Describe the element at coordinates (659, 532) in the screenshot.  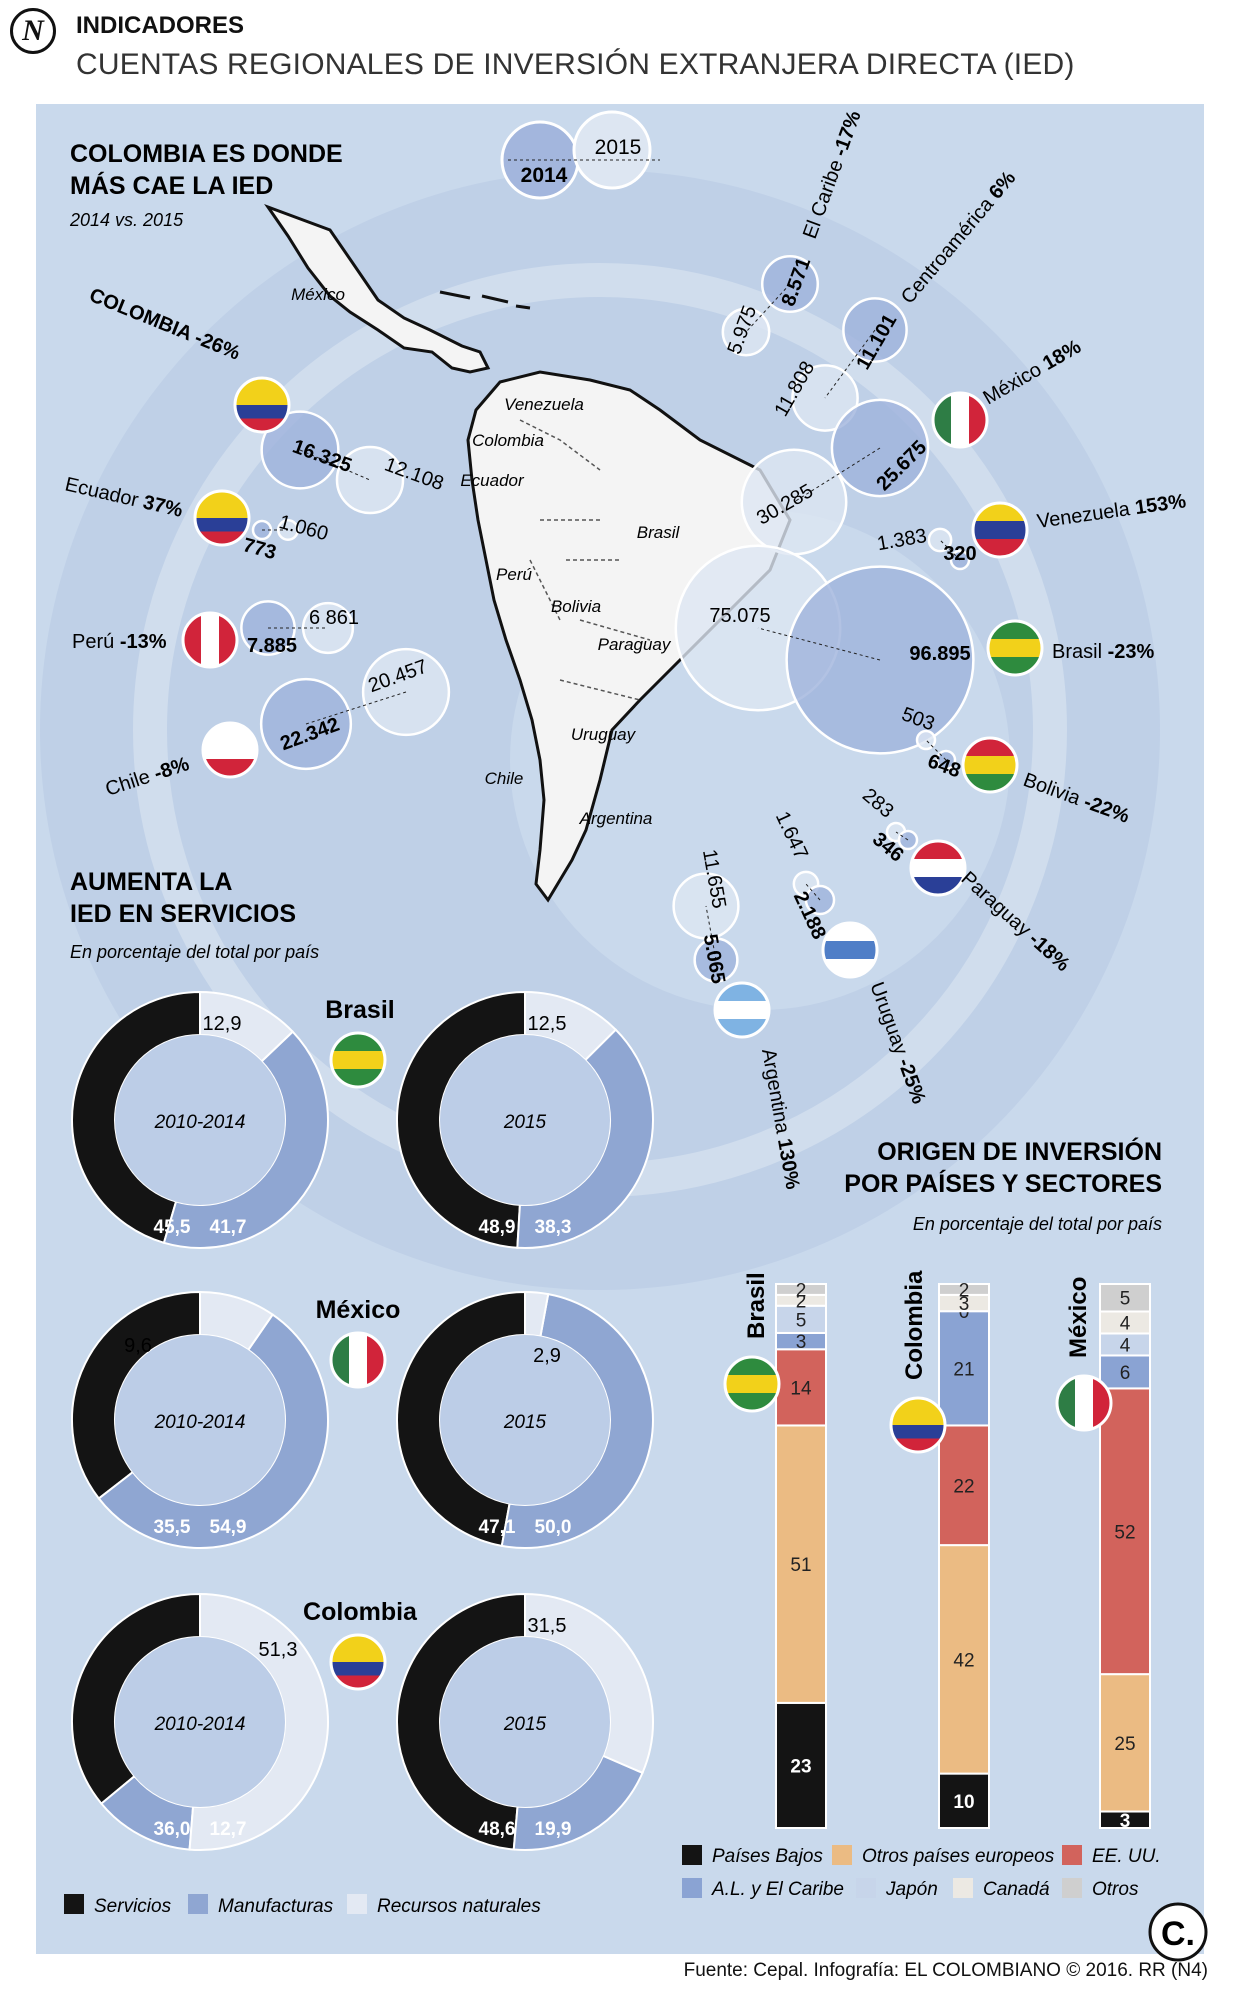
I see `map-label-4: Brasil` at that location.